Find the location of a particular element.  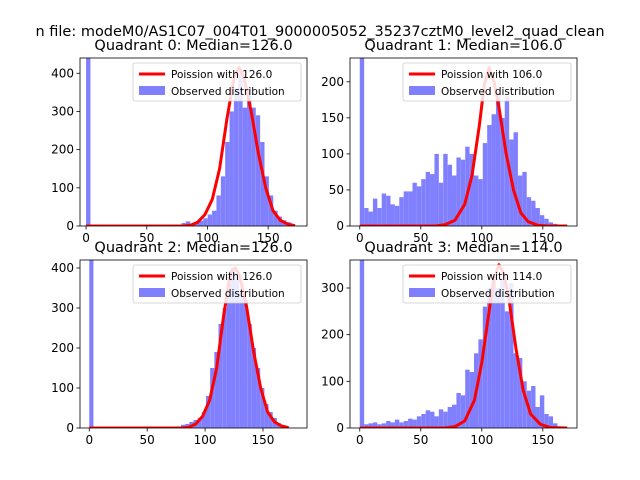

y-tick-label: 50 is located at coordinates (336, 190).